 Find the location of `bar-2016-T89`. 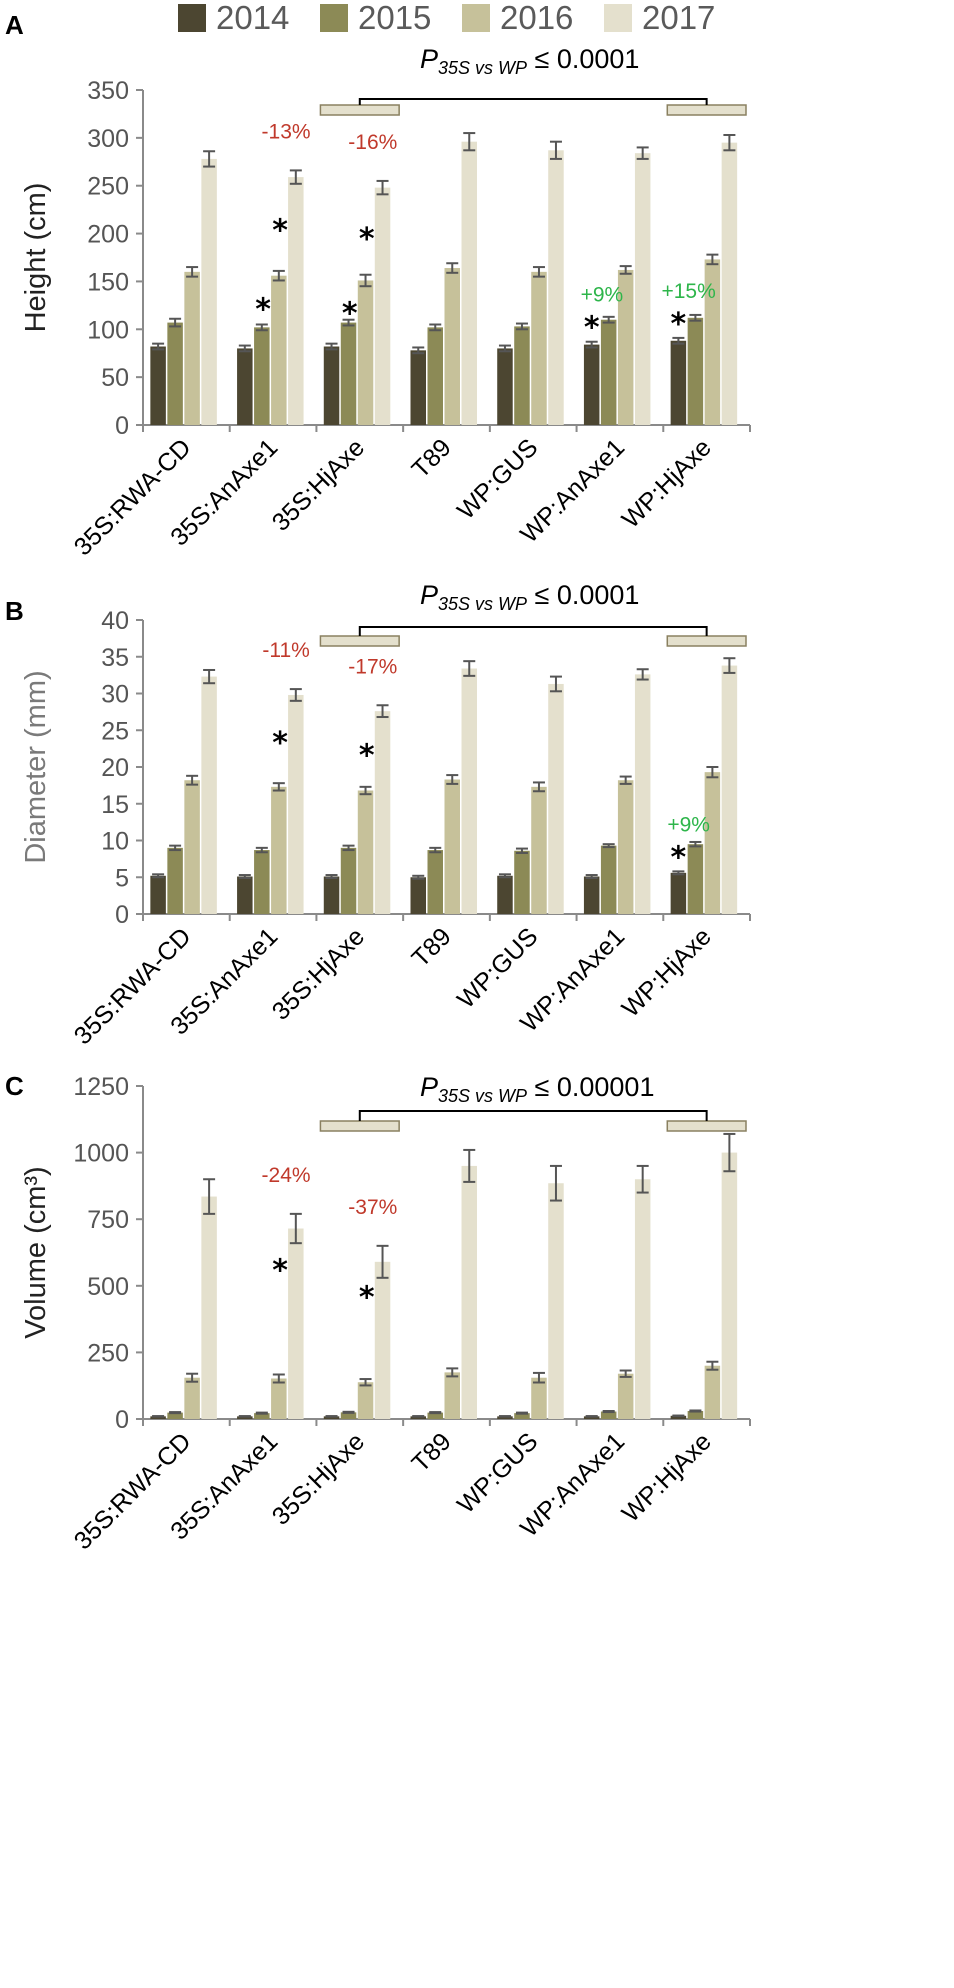

bar-2016-T89 is located at coordinates (452, 1395).